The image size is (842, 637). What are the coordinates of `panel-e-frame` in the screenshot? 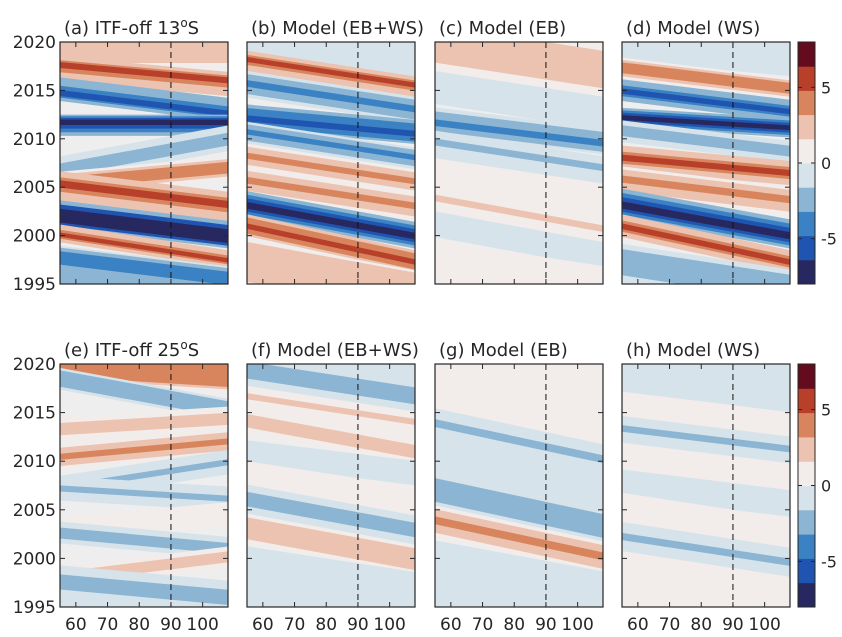 It's located at (144, 485).